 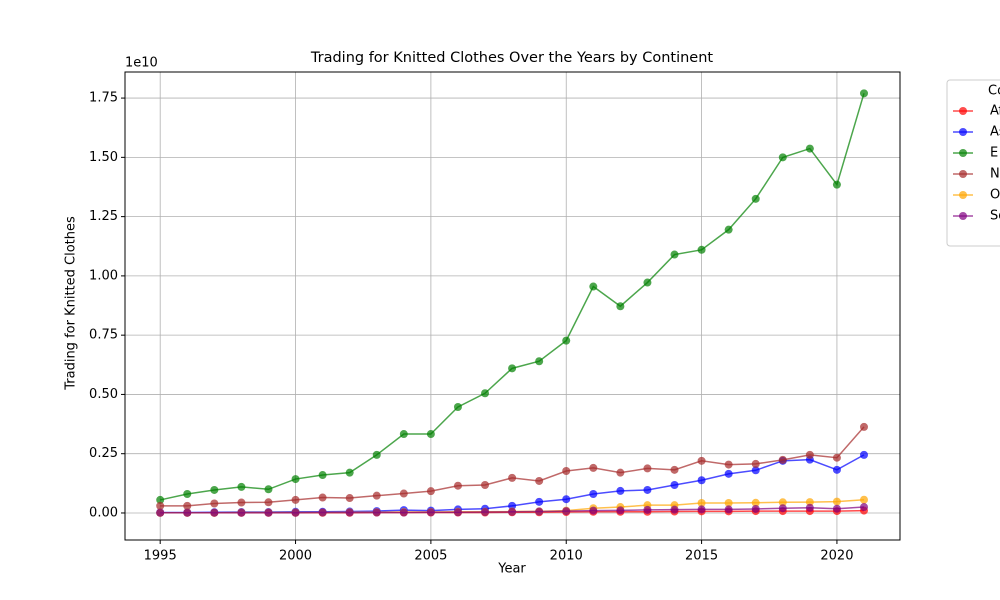 I want to click on y-axis-label: Trading for Knitted Clothes, so click(x=71, y=303).